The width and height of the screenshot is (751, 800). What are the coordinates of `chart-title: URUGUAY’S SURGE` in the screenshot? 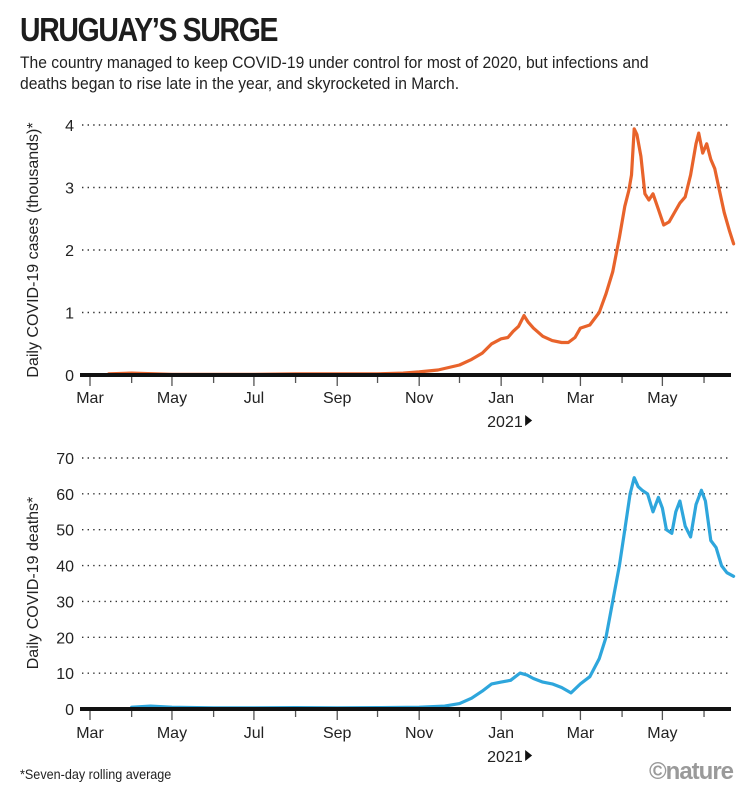 It's located at (149, 29).